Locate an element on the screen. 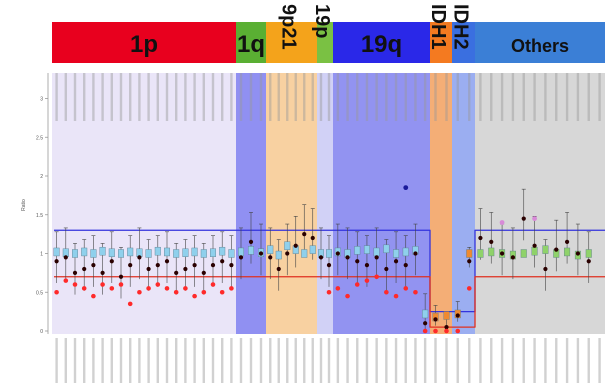 The height and width of the screenshot is (388, 607). header-band-label-idh2: IDH2 is located at coordinates (461, 27).